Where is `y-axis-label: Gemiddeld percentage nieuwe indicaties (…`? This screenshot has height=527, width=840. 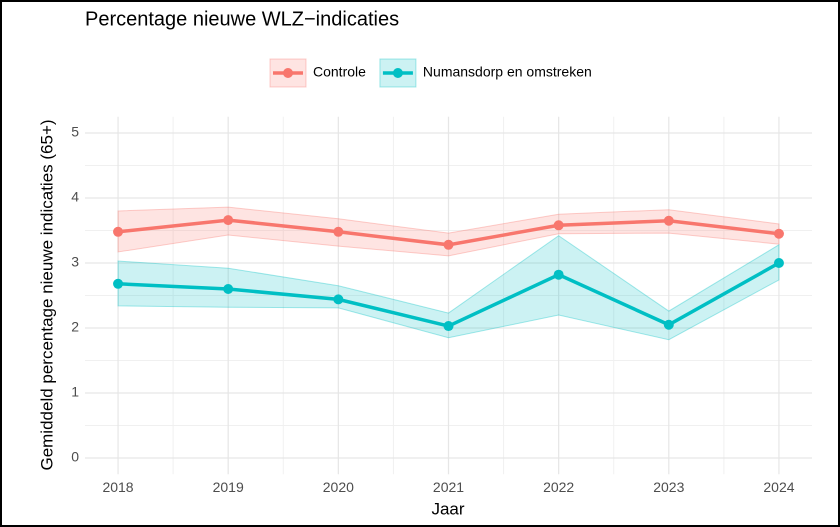
y-axis-label: Gemiddeld percentage nieuwe indicaties (… is located at coordinates (46, 294).